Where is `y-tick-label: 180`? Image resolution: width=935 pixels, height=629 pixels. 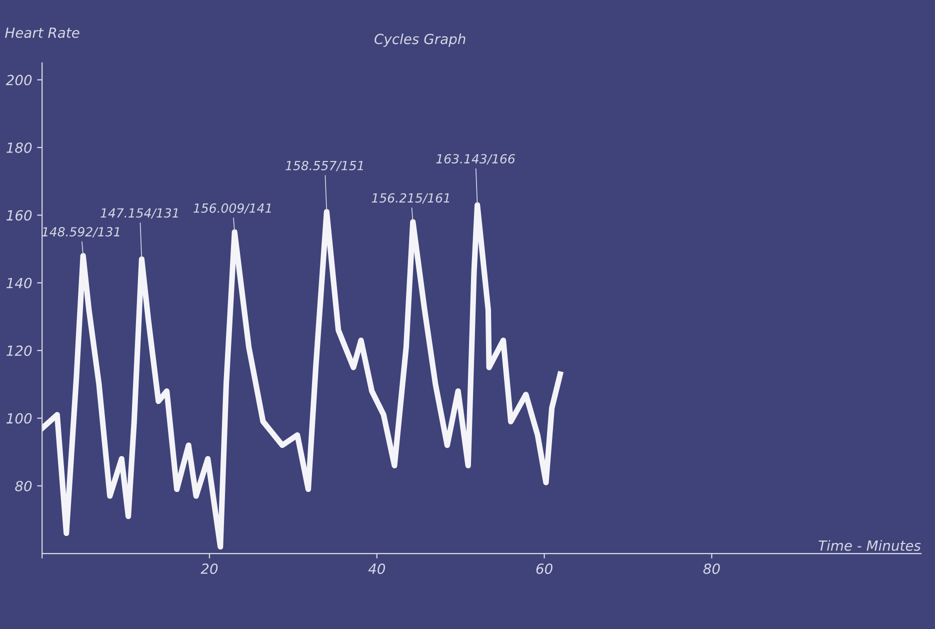
y-tick-label: 180 is located at coordinates (19, 147).